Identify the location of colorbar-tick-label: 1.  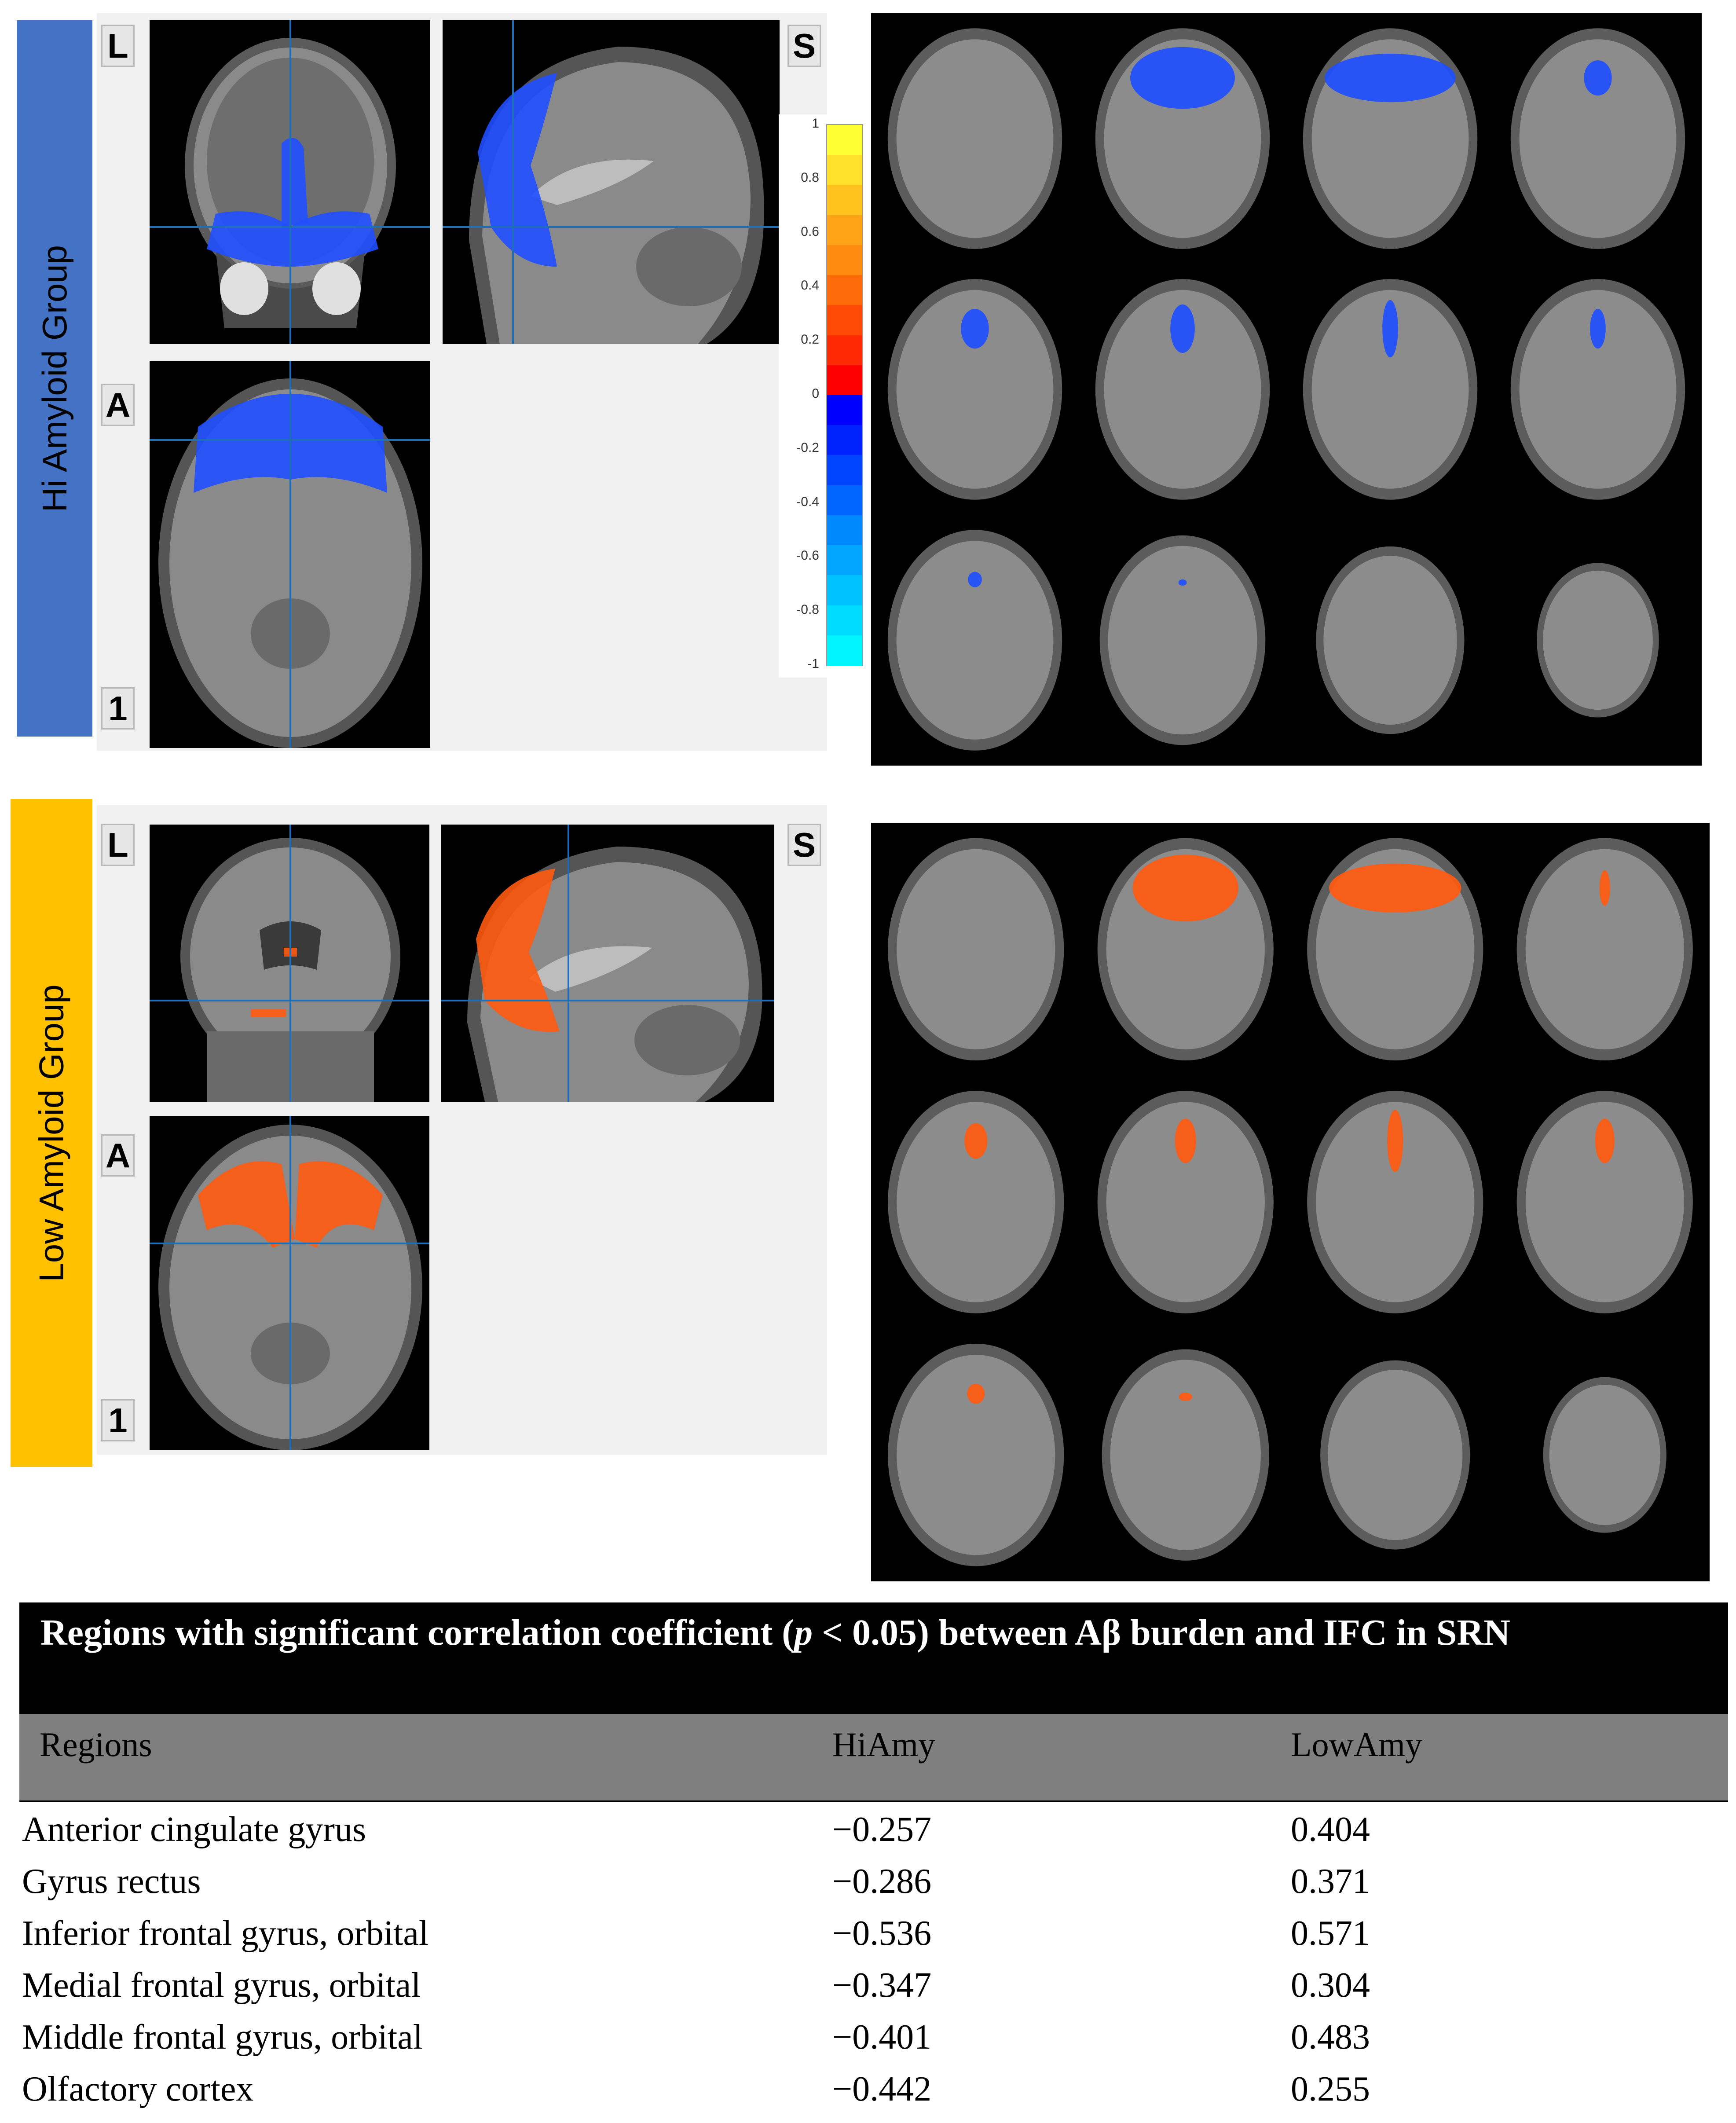
(815, 123).